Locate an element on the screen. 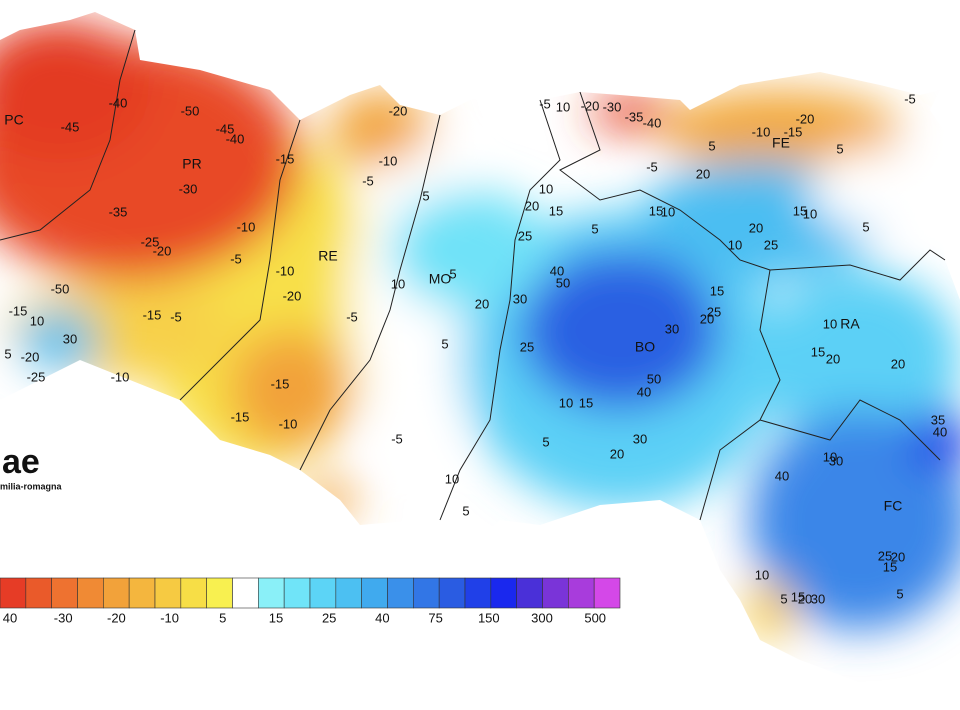 This screenshot has width=960, height=710. logo: ae milia-romagna is located at coordinates (31, 467).